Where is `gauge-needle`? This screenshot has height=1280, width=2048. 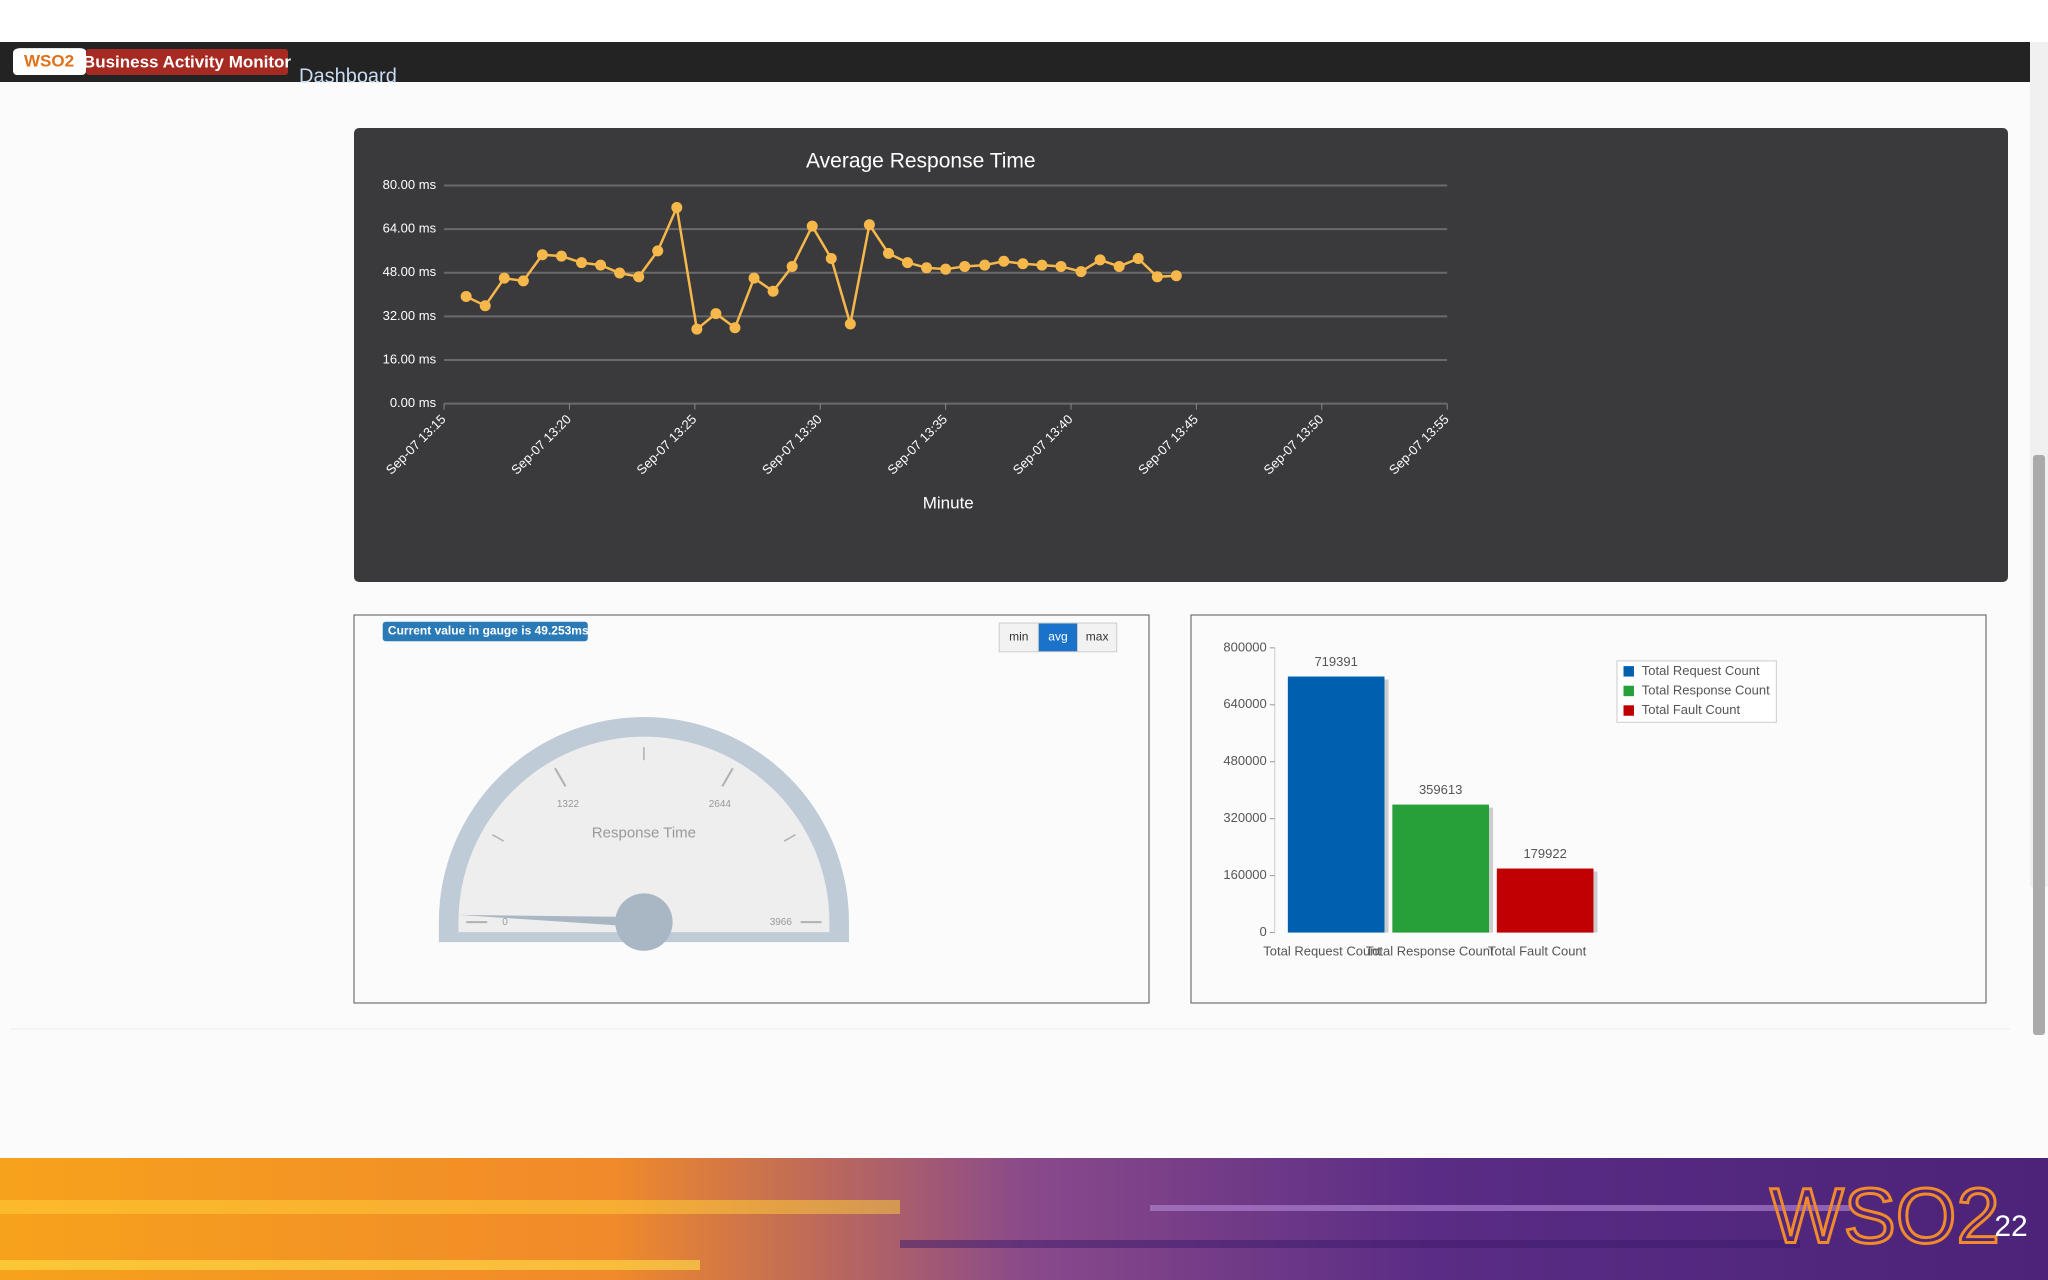 gauge-needle is located at coordinates (551, 921).